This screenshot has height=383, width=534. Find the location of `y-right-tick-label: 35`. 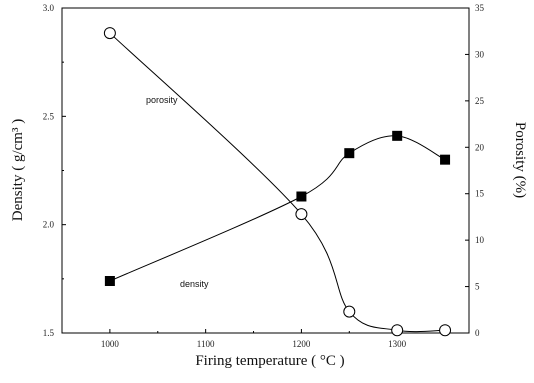

y-right-tick-label: 35 is located at coordinates (480, 8).